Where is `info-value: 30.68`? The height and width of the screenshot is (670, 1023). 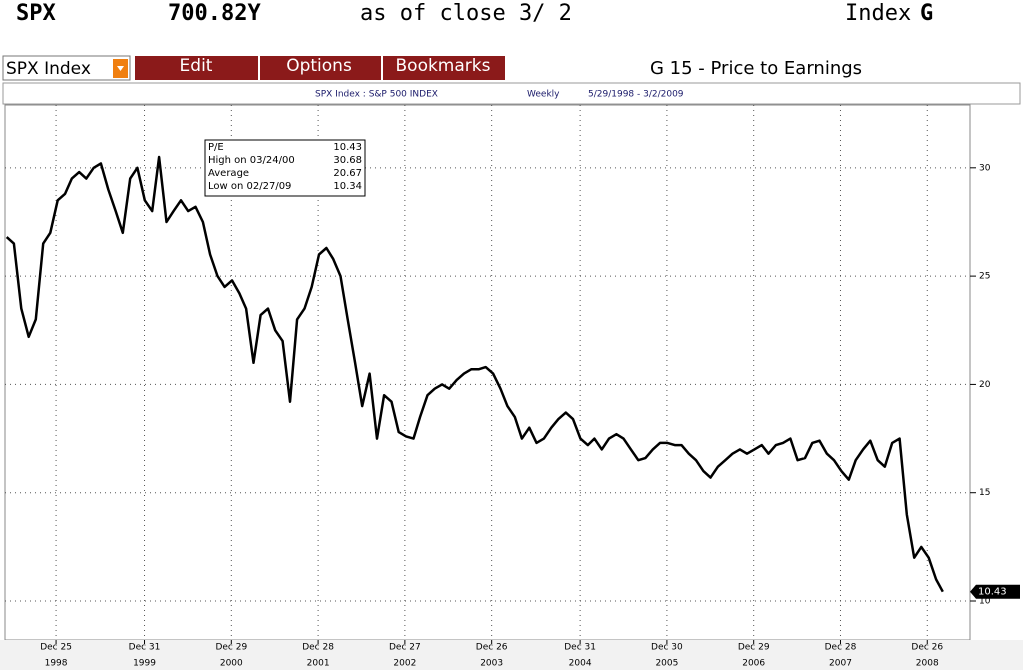 info-value: 30.68 is located at coordinates (347, 160).